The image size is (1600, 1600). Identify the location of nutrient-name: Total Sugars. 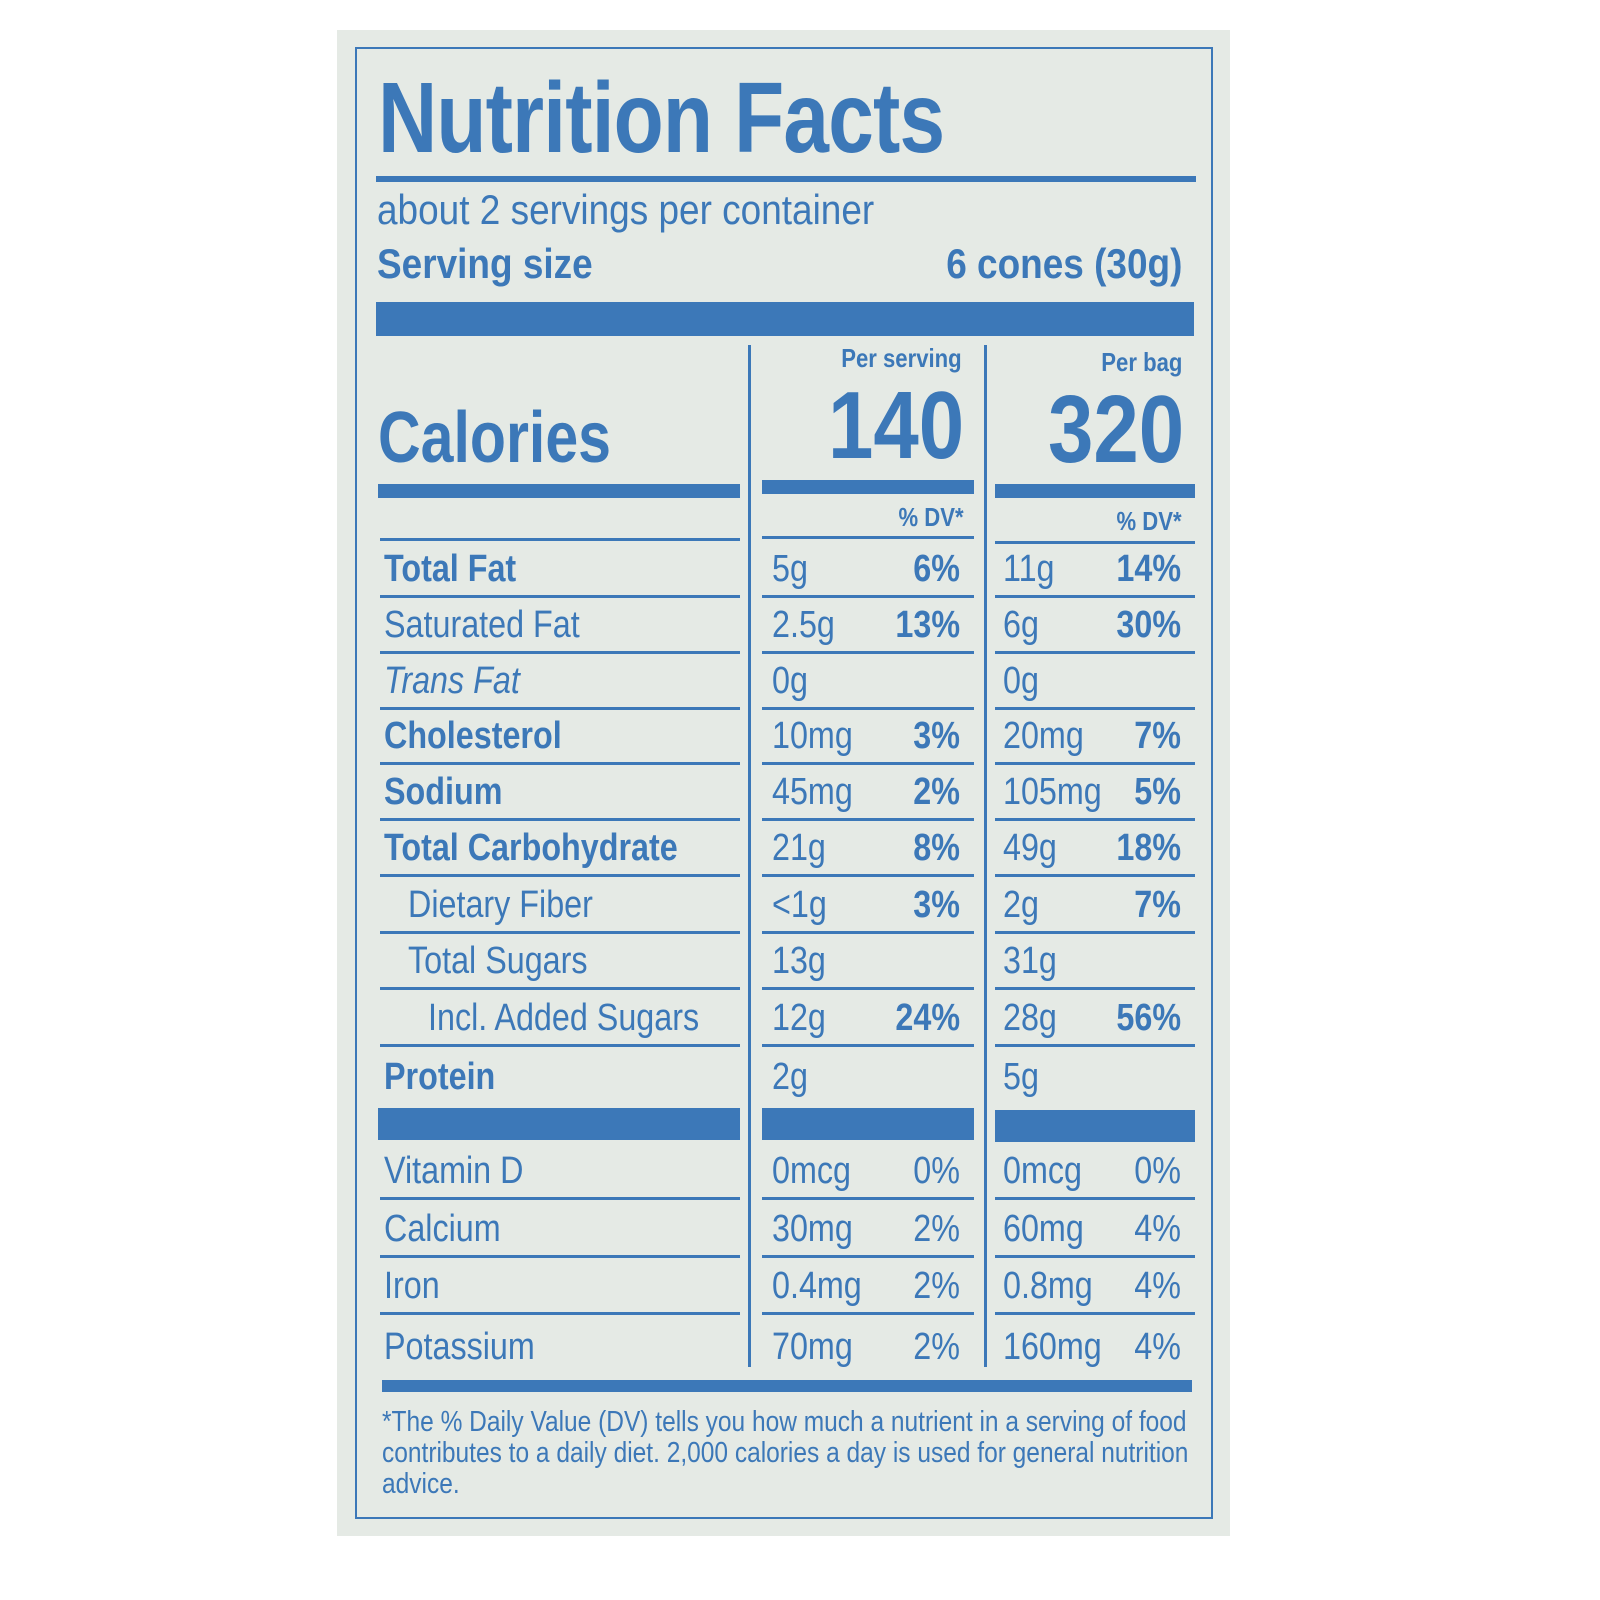
(498, 961).